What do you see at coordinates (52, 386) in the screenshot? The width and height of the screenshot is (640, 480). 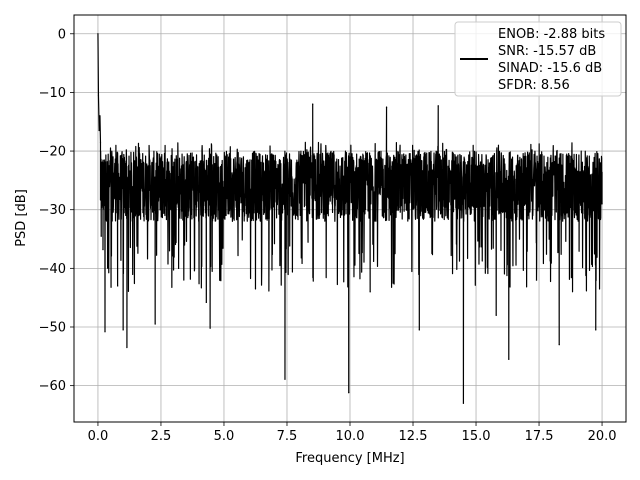 I see `y-tick-label: −60` at bounding box center [52, 386].